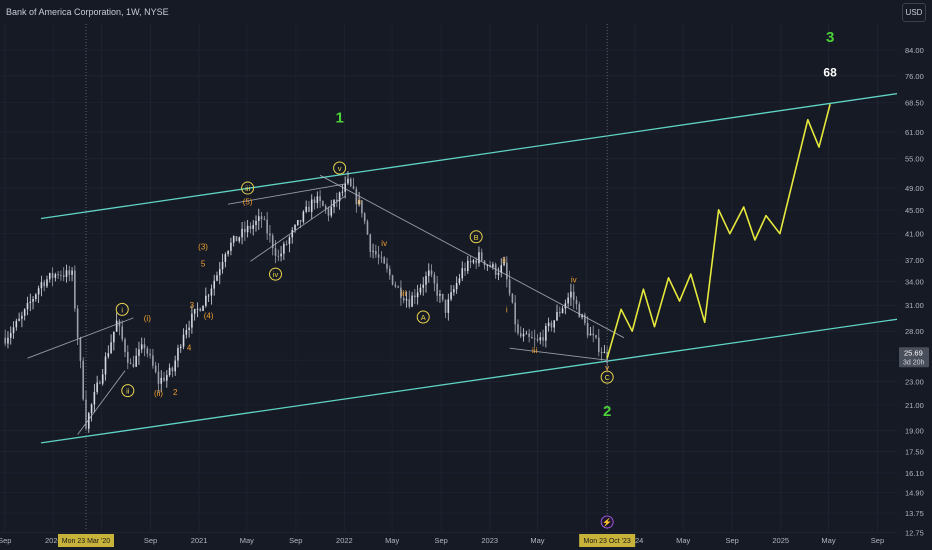 This screenshot has width=932, height=550. I want to click on wave-label-minor: iii, so click(535, 350).